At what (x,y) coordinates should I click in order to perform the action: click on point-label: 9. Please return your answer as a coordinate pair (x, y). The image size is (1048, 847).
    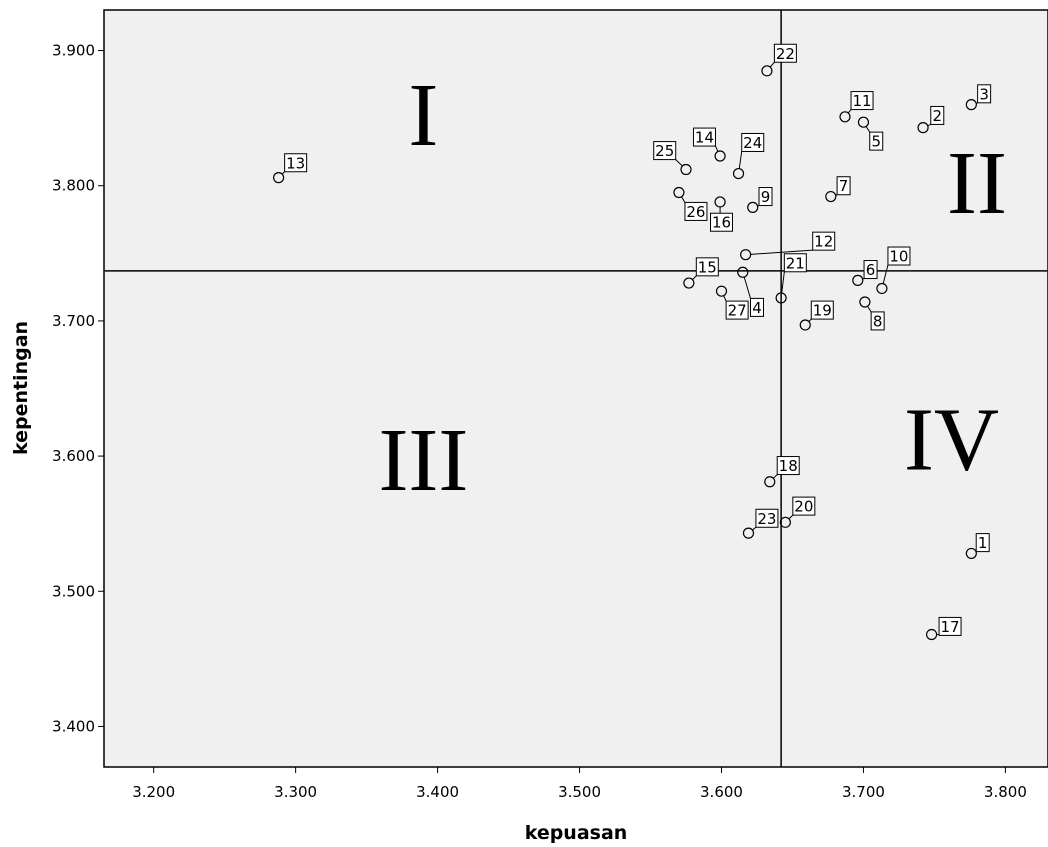
    Looking at the image, I should click on (766, 197).